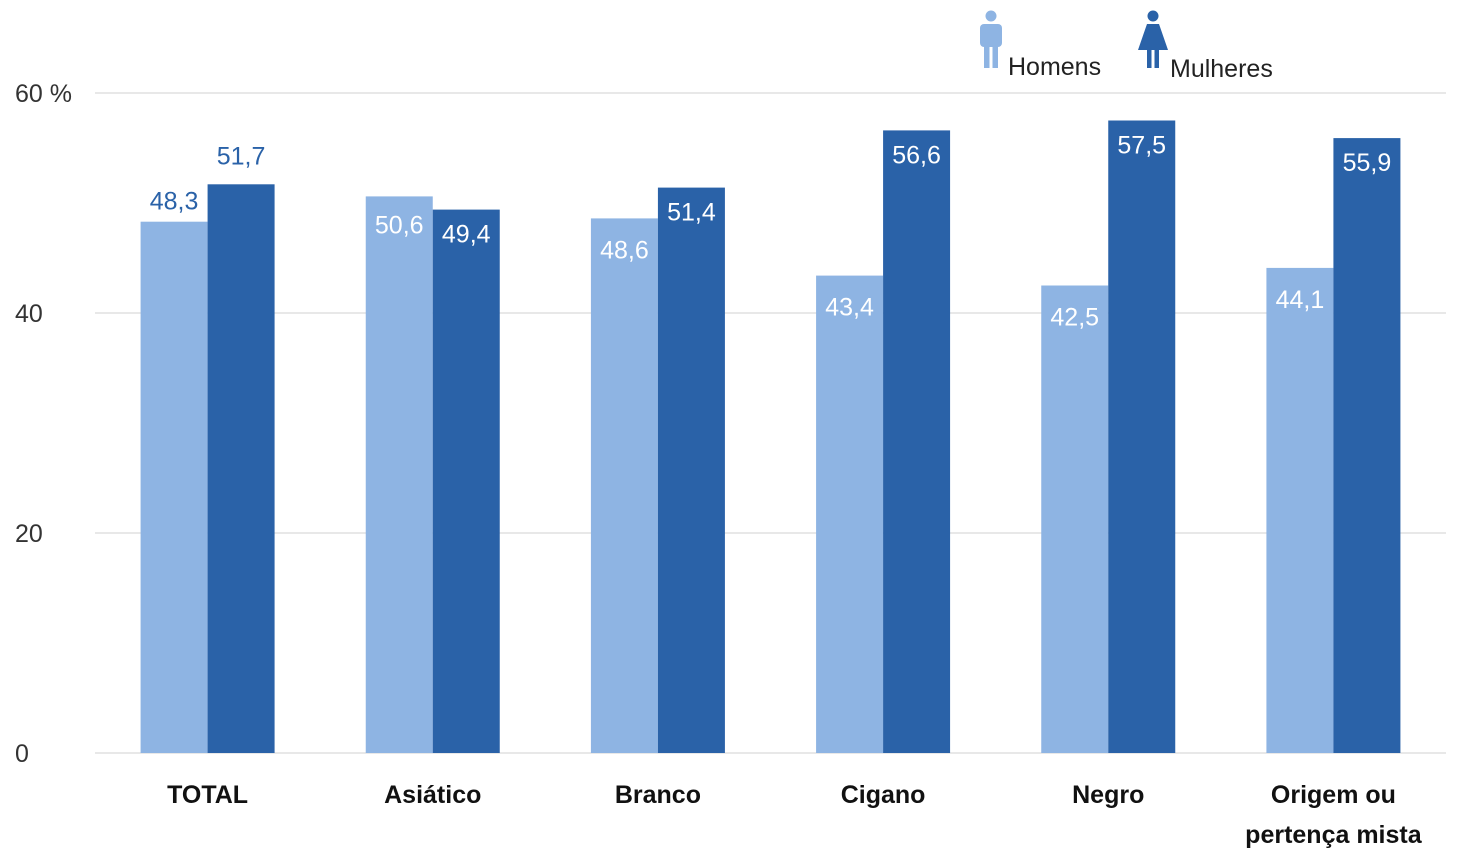  I want to click on woman-icon-head, so click(1153, 16).